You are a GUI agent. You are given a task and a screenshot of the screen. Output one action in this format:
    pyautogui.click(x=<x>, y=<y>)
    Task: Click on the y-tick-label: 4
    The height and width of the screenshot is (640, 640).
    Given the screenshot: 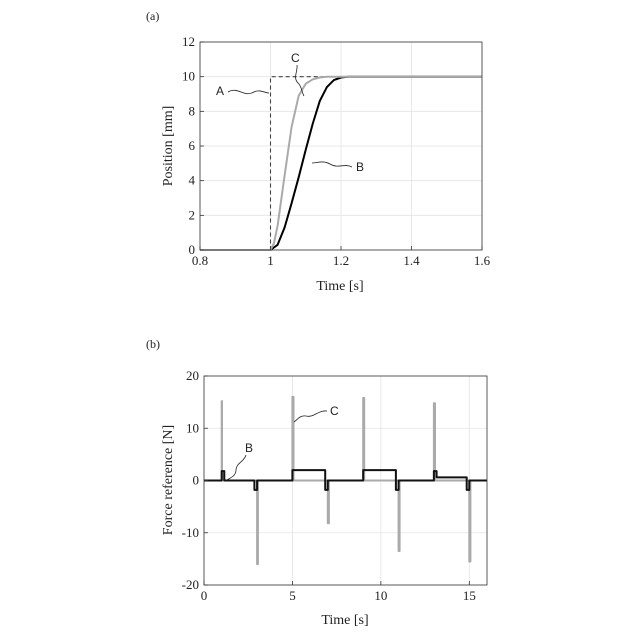 What is the action you would take?
    pyautogui.click(x=192, y=180)
    